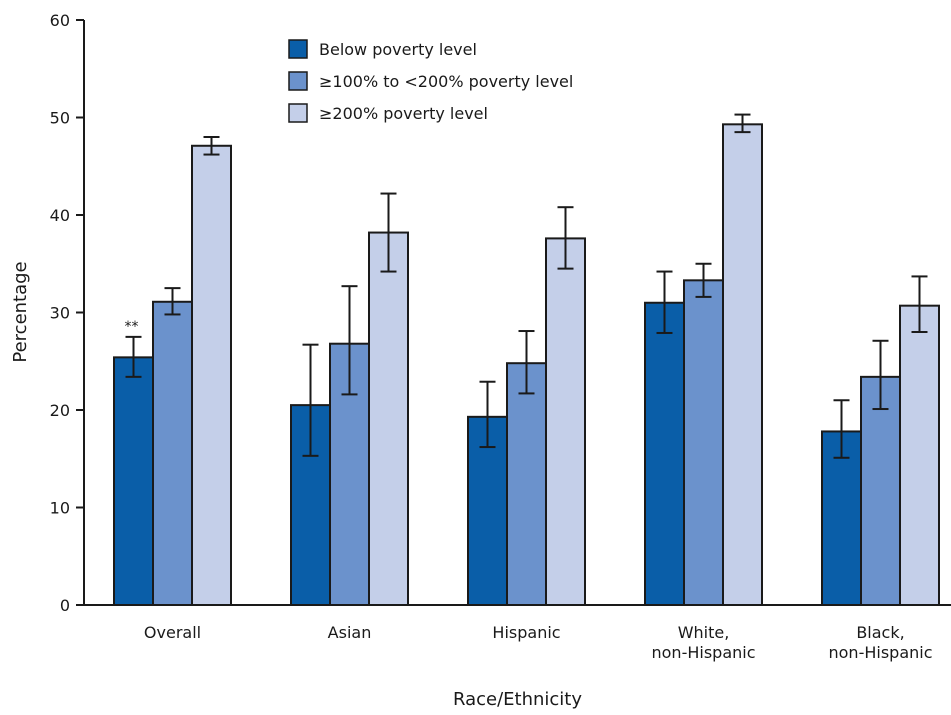  Describe the element at coordinates (446, 81) in the screenshot. I see `legend-label-1: ≥100% to <200% poverty level` at that location.